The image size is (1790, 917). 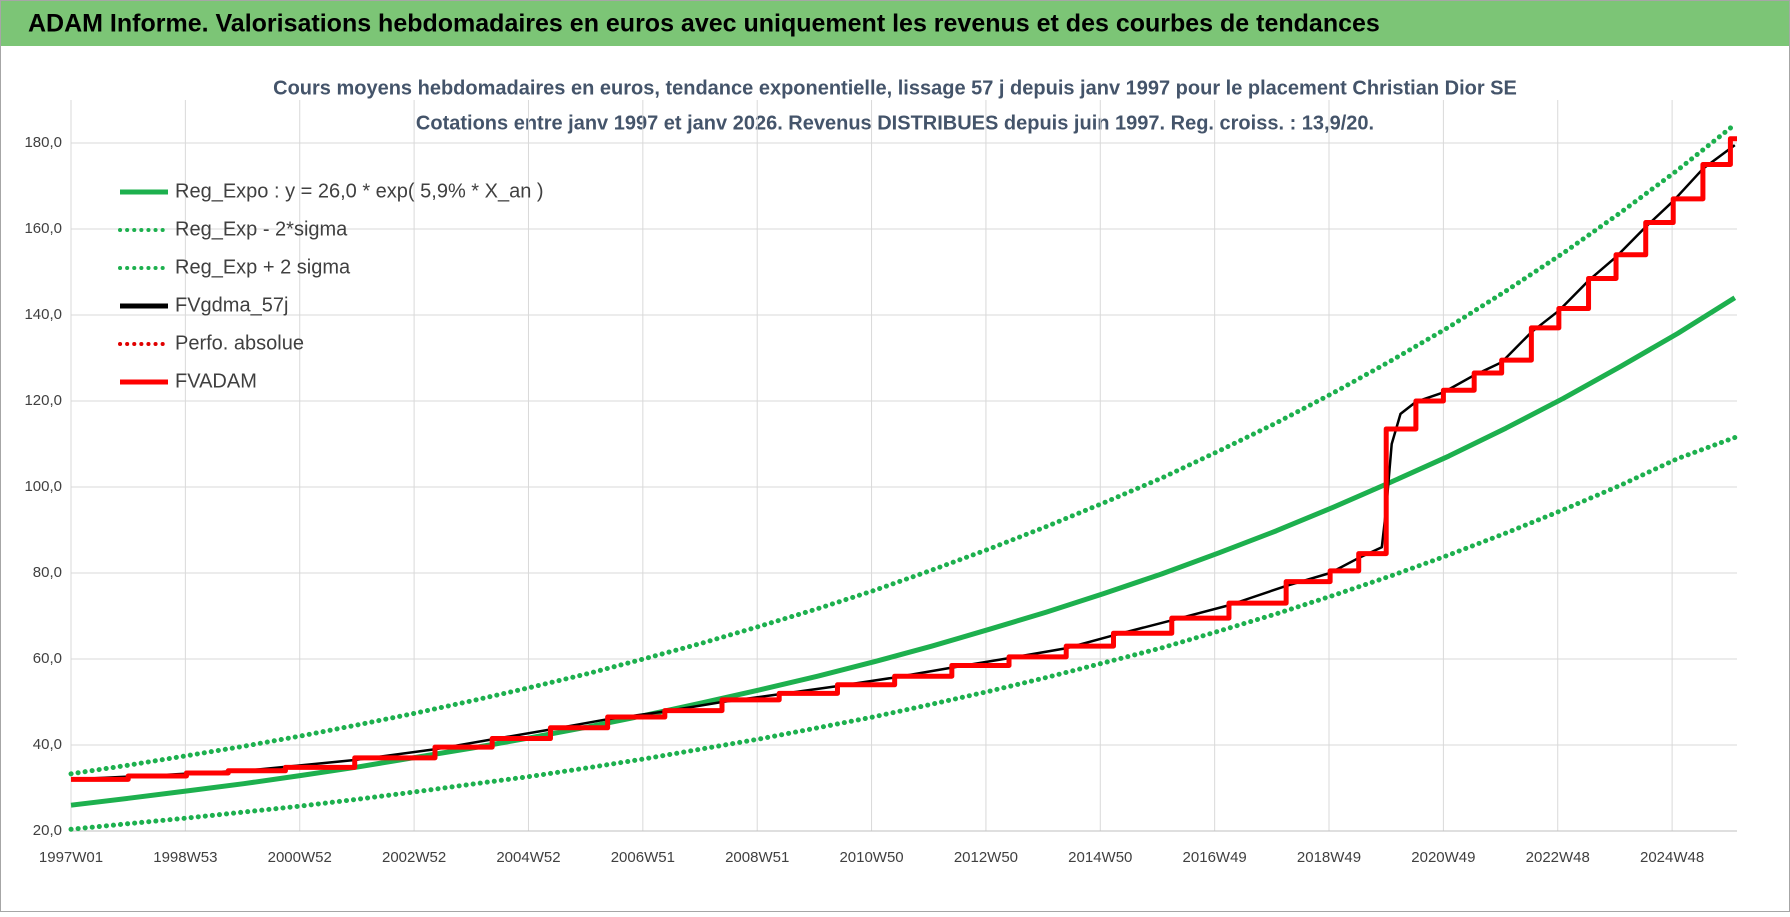 What do you see at coordinates (1215, 857) in the screenshot?
I see `x-tick-label: 2016W49` at bounding box center [1215, 857].